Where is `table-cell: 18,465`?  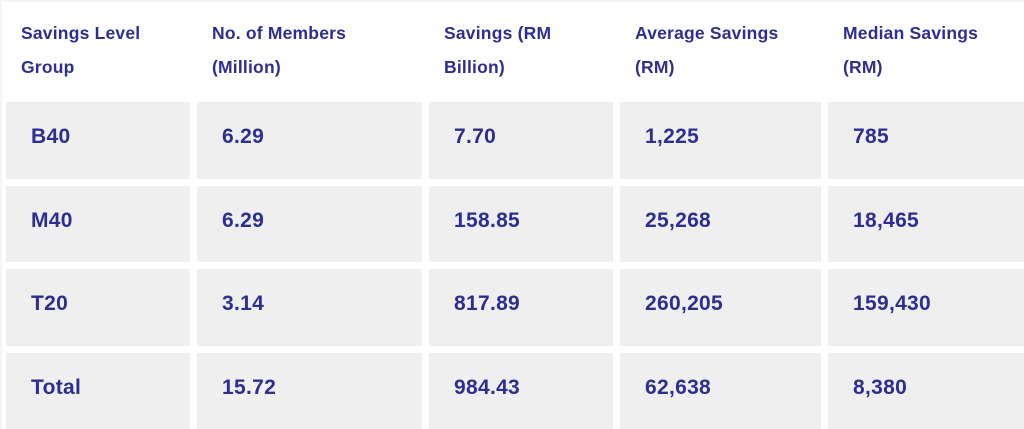
table-cell: 18,465 is located at coordinates (926, 223).